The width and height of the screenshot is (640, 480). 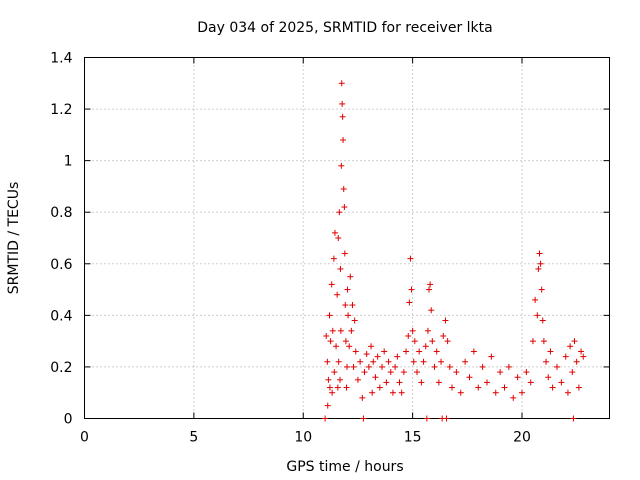 I want to click on x-tick-labels: 0 5 10 15 20, so click(x=305, y=438).